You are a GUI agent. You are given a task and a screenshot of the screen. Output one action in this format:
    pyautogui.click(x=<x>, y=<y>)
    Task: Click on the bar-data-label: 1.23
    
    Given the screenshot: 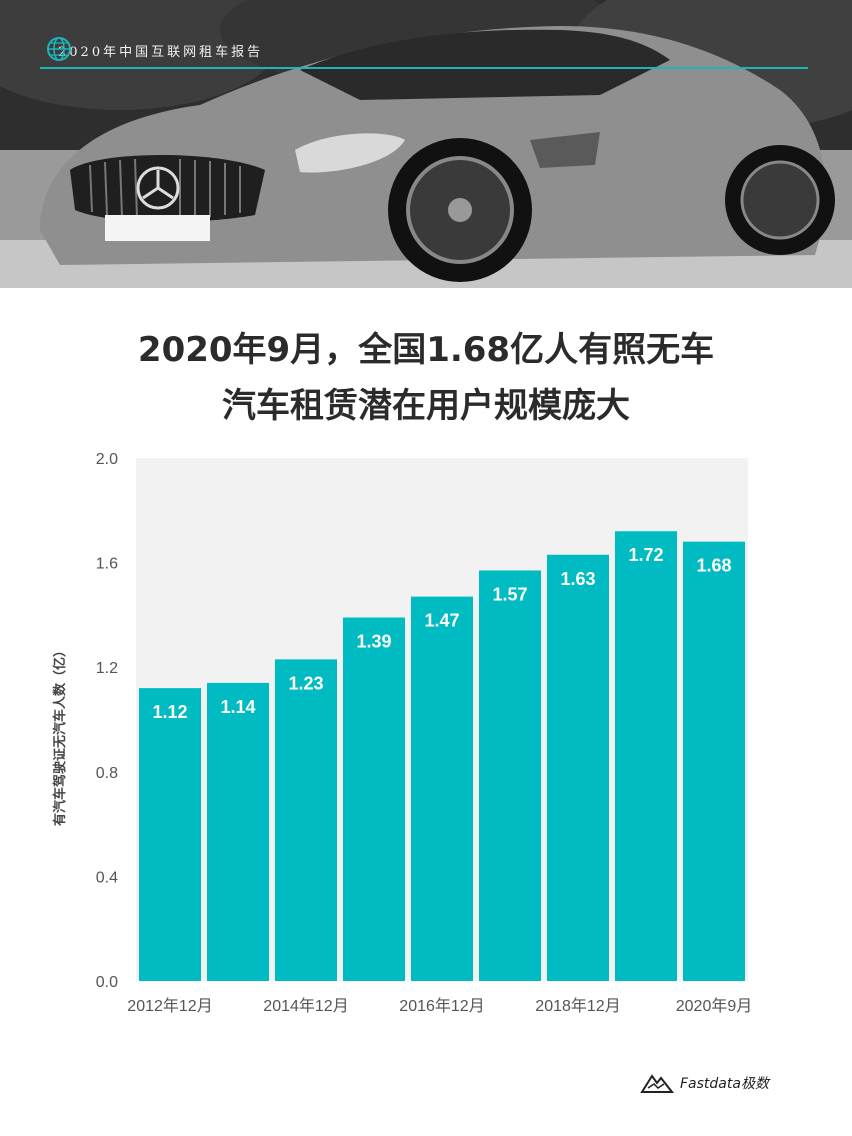 What is the action you would take?
    pyautogui.click(x=305, y=683)
    